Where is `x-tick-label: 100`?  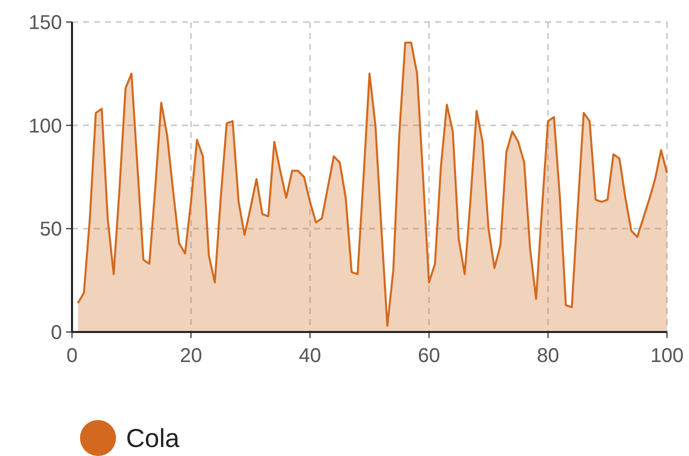 x-tick-label: 100 is located at coordinates (667, 356).